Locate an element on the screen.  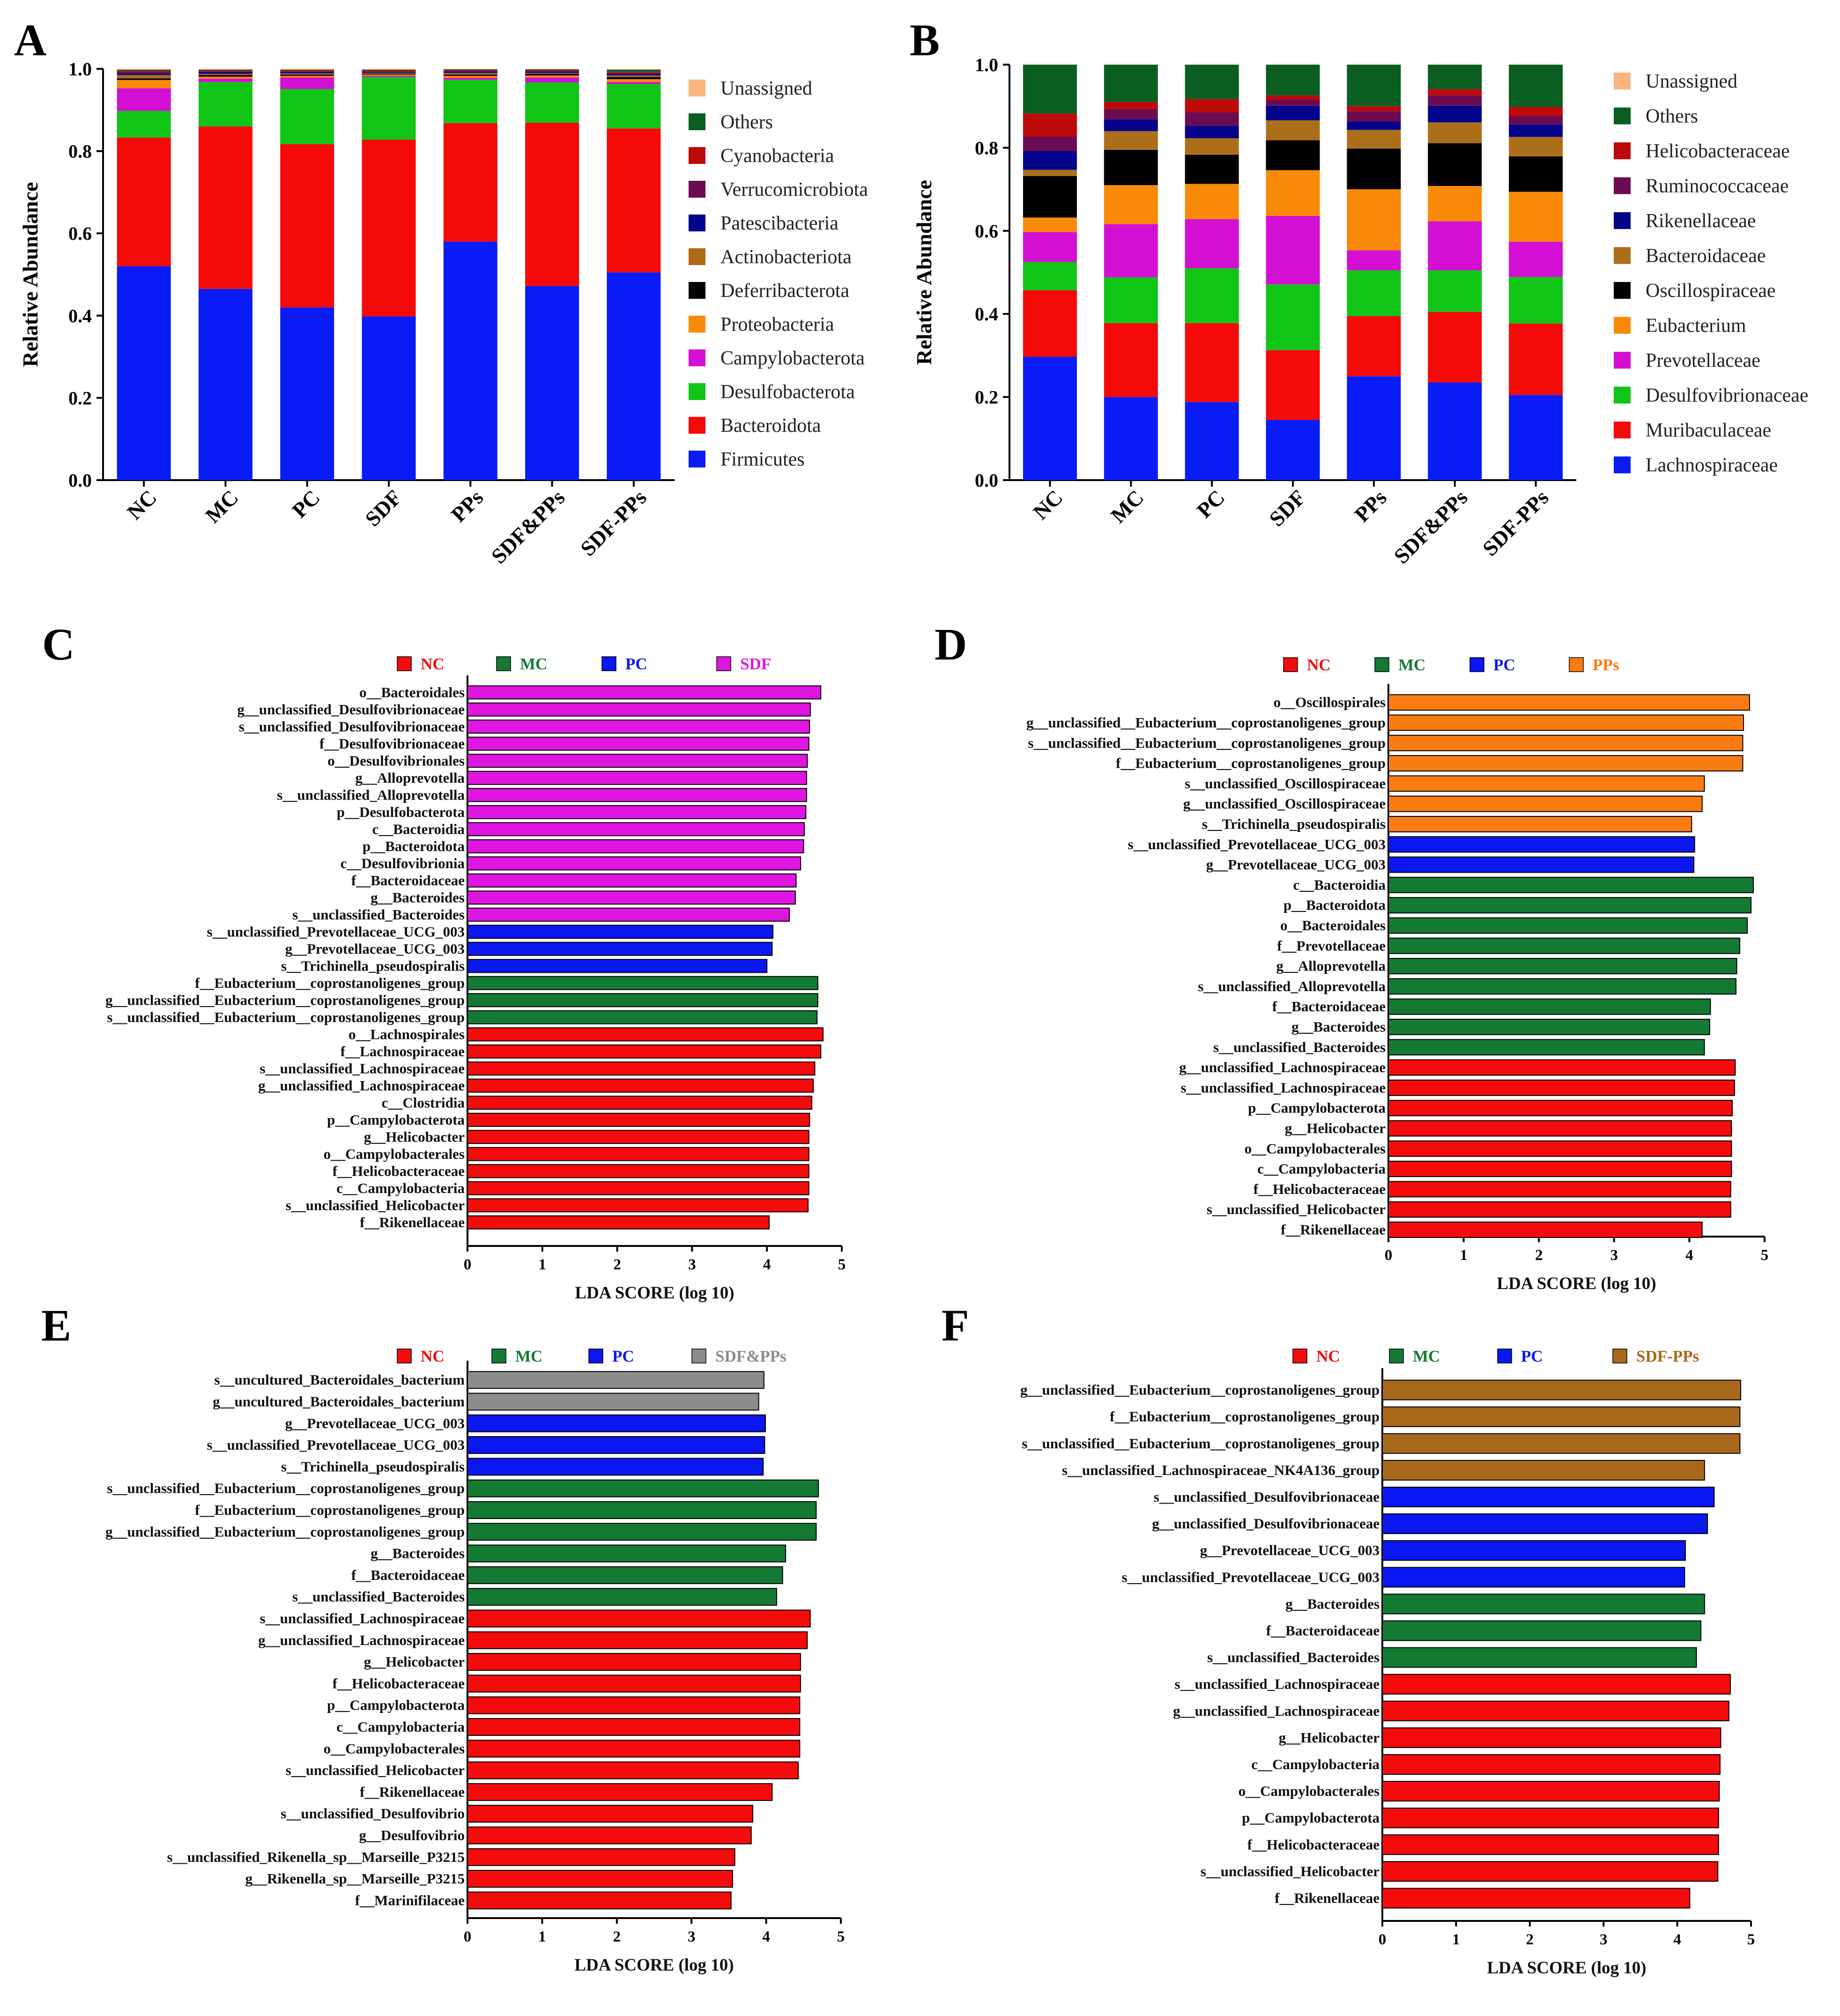
legend-label-ruminococcaceae: Ruminococcaceae is located at coordinates (1717, 186).